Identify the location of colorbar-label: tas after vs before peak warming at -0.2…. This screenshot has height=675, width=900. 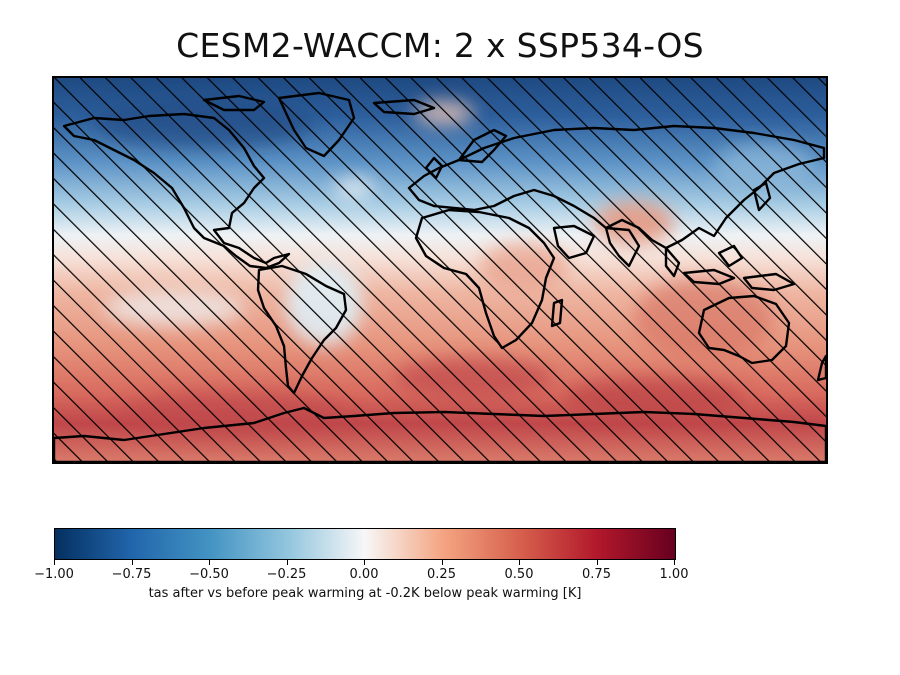
(365, 593).